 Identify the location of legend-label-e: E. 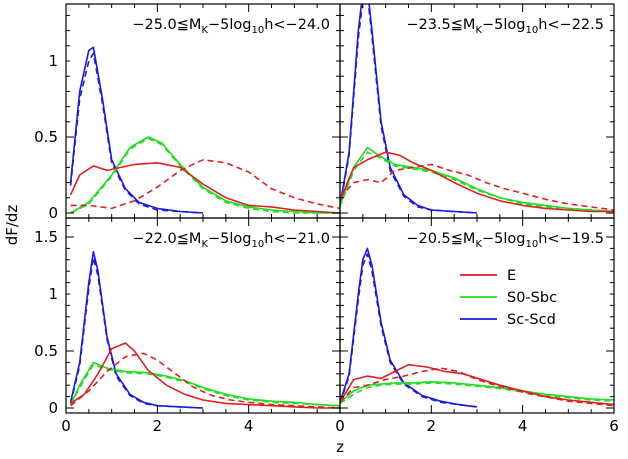
(511, 276).